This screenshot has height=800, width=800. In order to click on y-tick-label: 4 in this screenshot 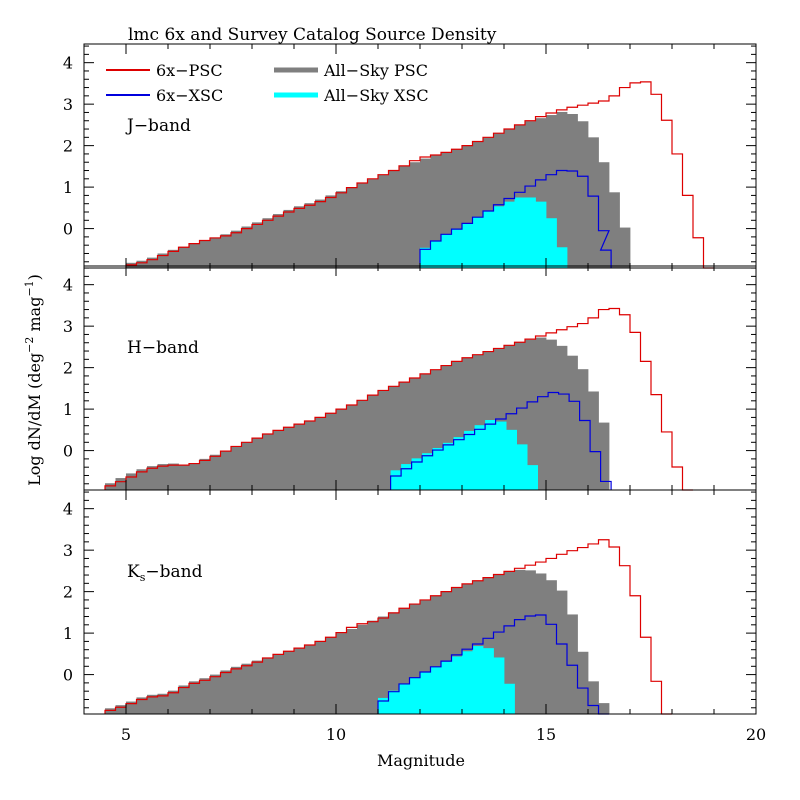, I will do `click(68, 509)`.